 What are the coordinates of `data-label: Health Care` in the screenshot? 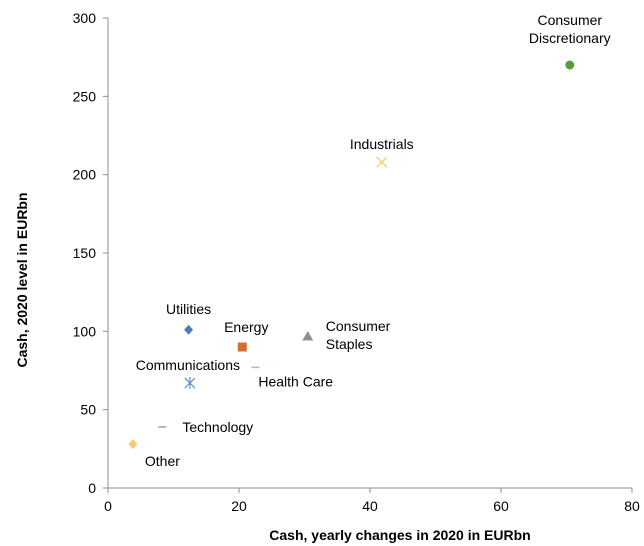 It's located at (295, 381).